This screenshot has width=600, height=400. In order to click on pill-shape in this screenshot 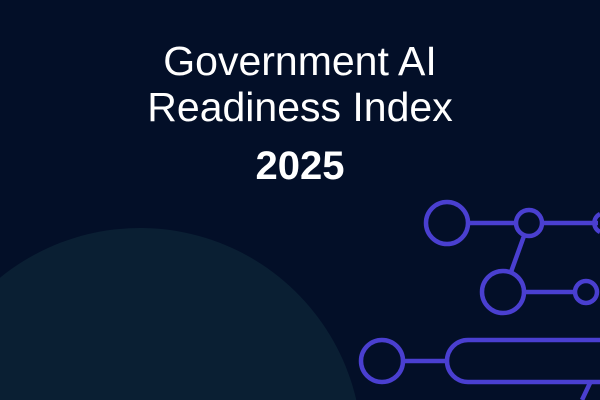, I will do `click(522, 361)`.